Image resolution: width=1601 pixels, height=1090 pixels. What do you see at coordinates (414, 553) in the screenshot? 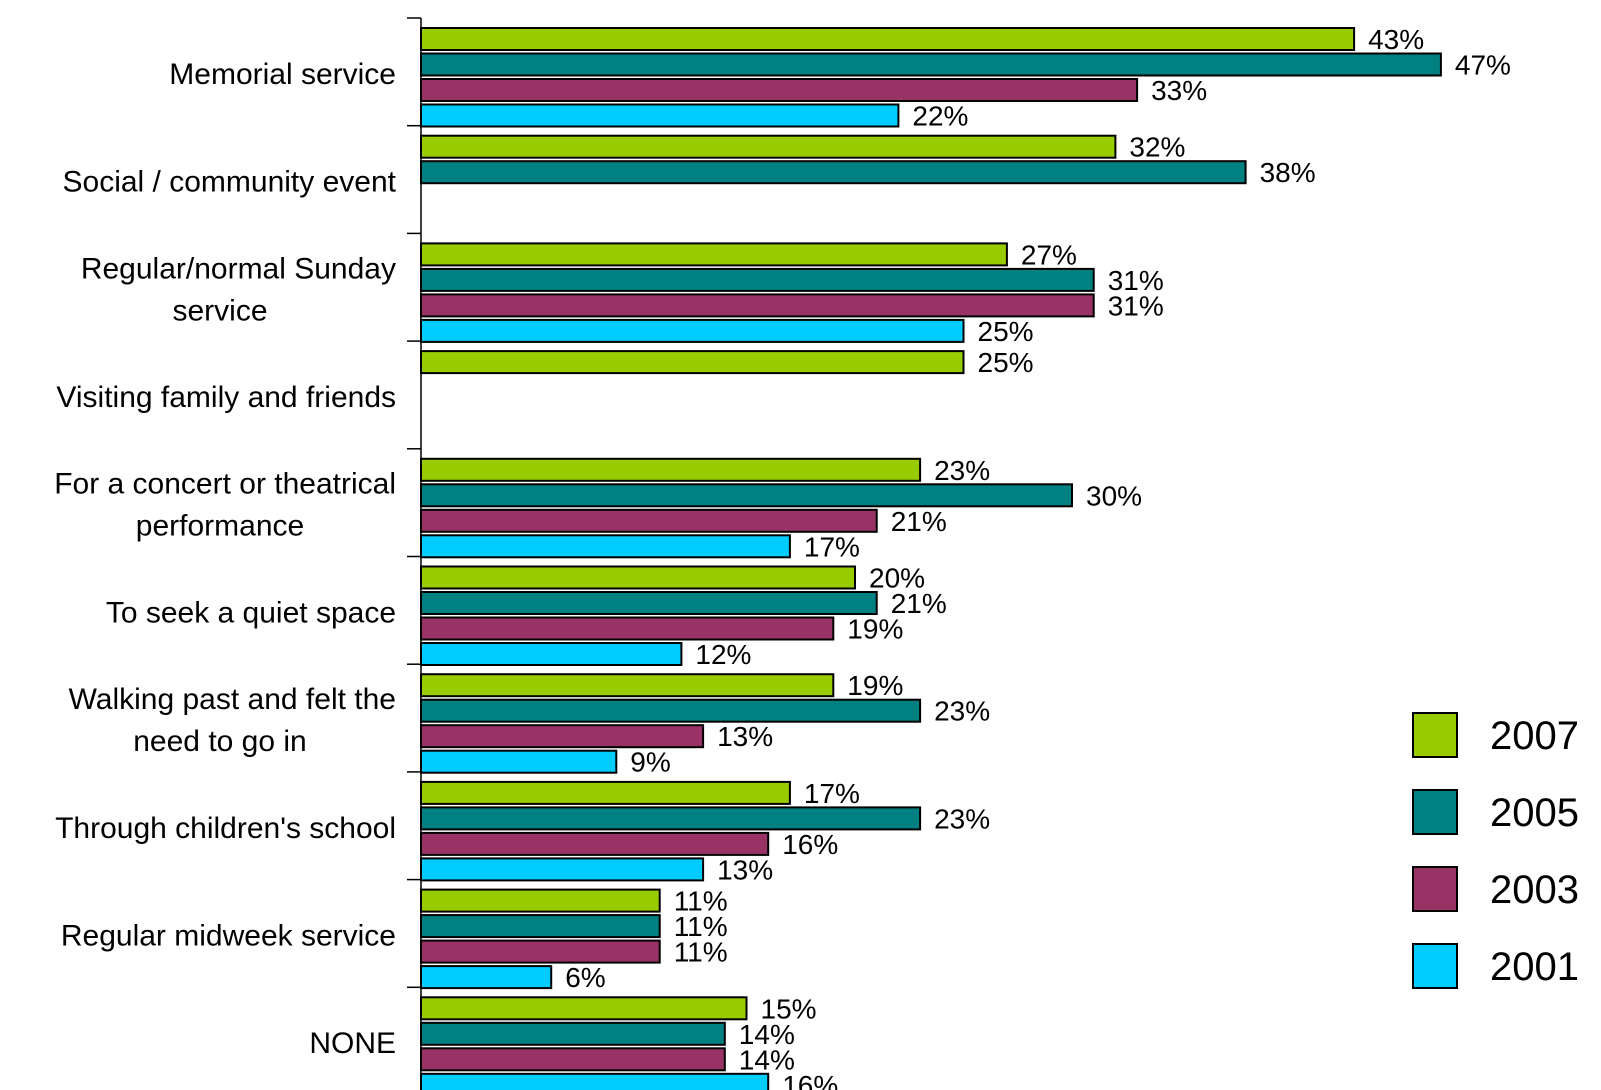
I see `axis` at bounding box center [414, 553].